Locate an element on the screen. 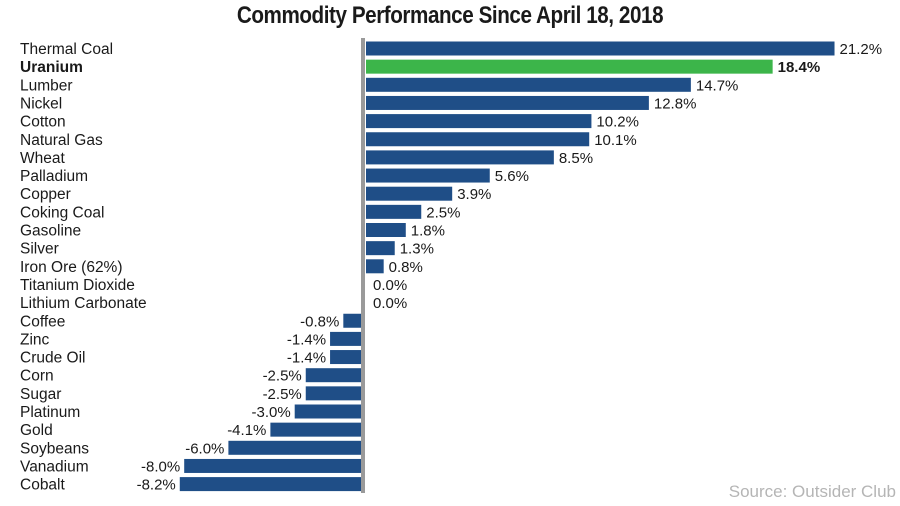  value-label: 1.3% is located at coordinates (417, 249).